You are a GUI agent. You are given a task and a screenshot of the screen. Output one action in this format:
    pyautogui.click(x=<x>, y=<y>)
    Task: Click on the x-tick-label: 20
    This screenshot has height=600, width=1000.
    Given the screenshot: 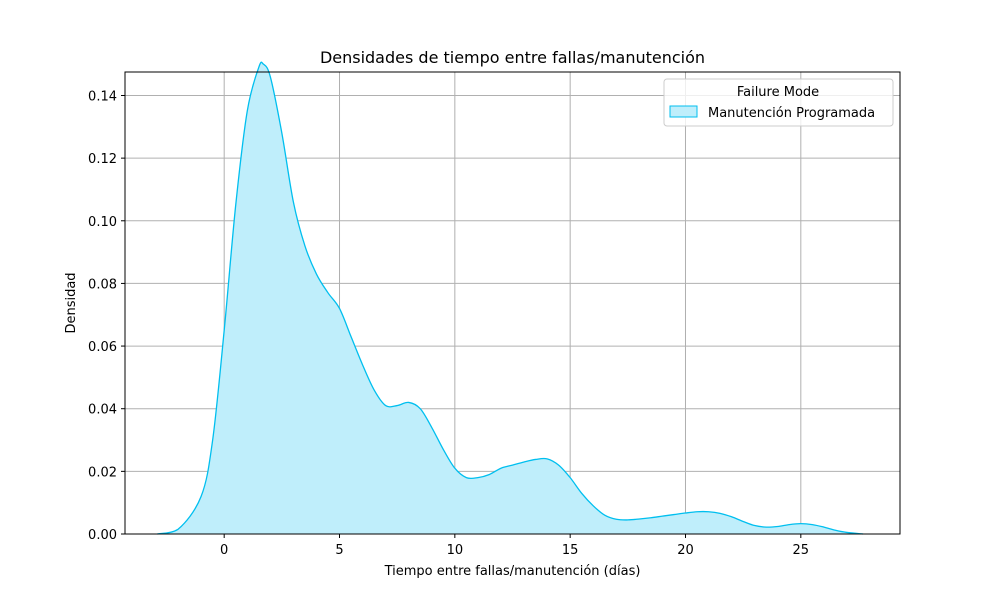 What is the action you would take?
    pyautogui.click(x=685, y=550)
    